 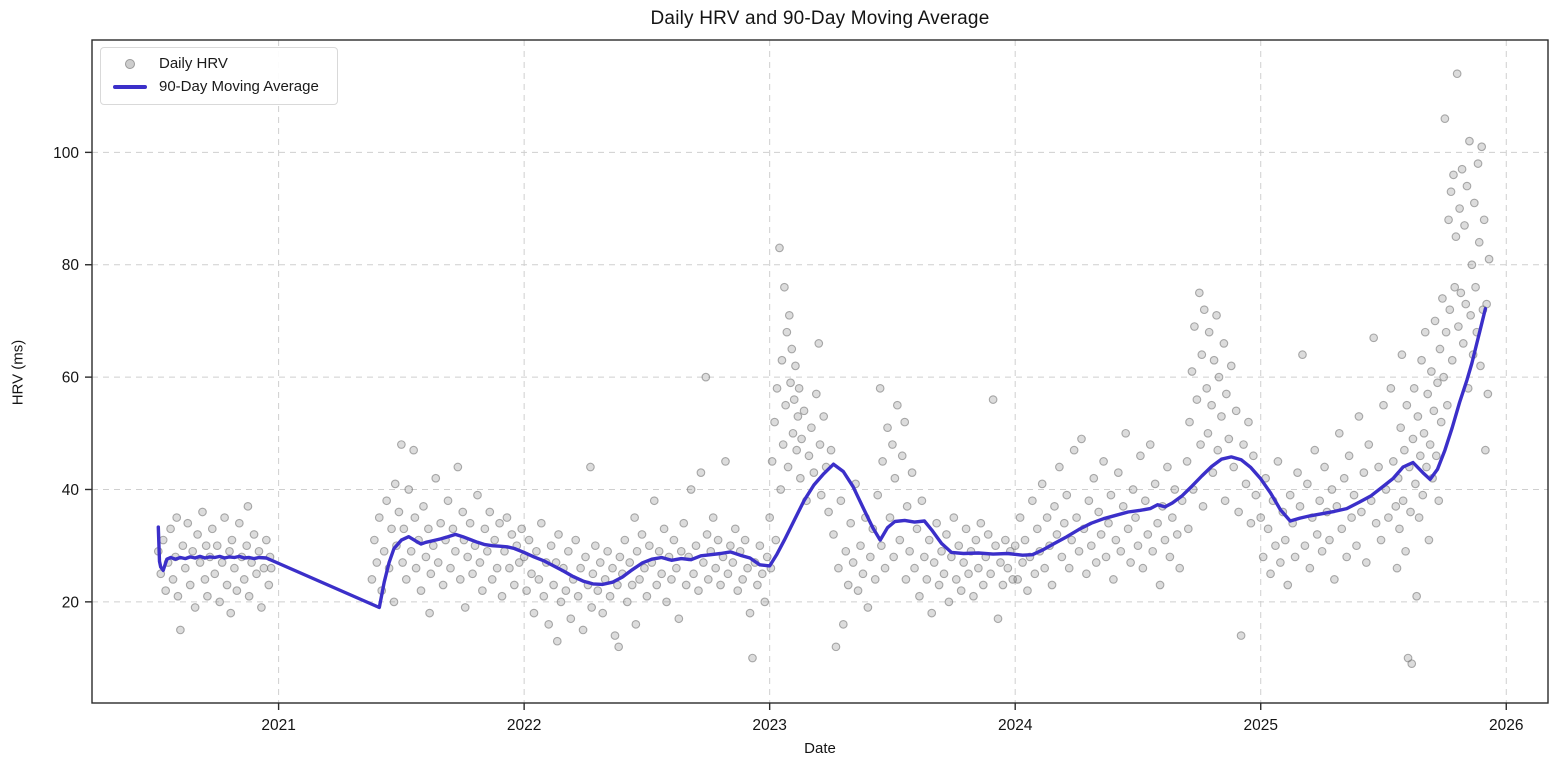 I want to click on x-axis-label: Date, so click(x=820, y=748).